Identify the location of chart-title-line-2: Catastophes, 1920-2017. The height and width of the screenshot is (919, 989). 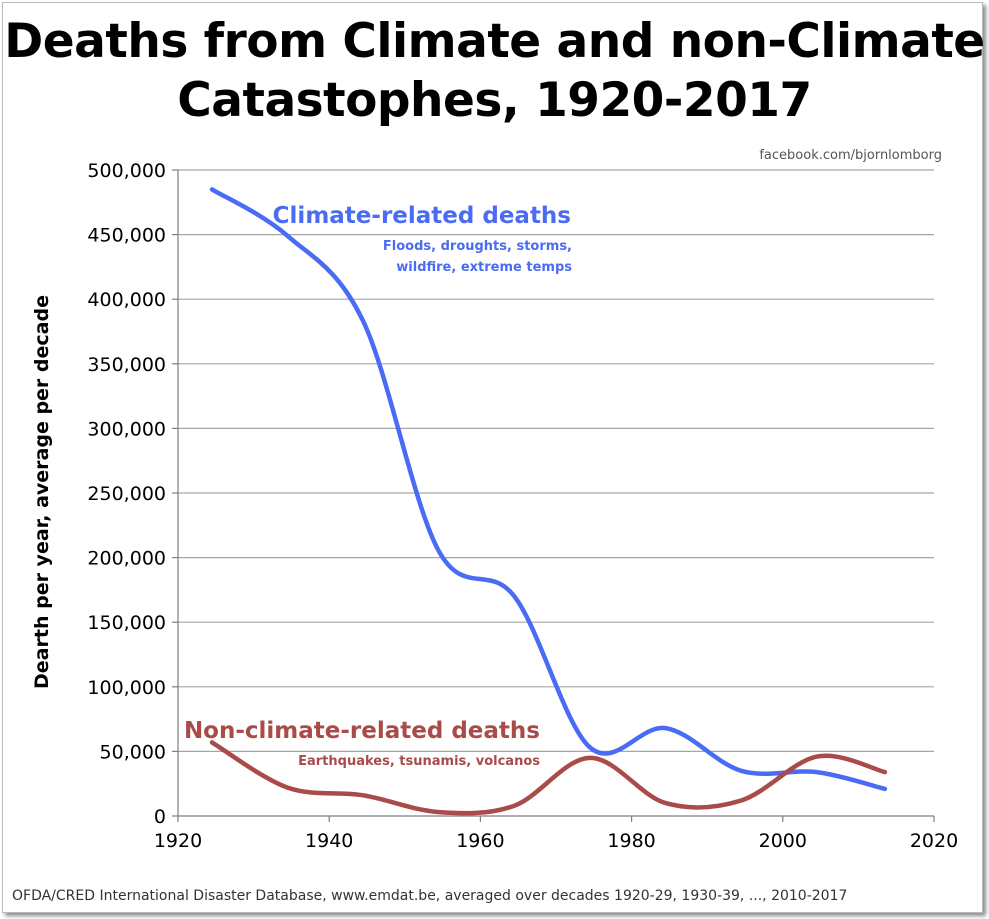
(494, 100).